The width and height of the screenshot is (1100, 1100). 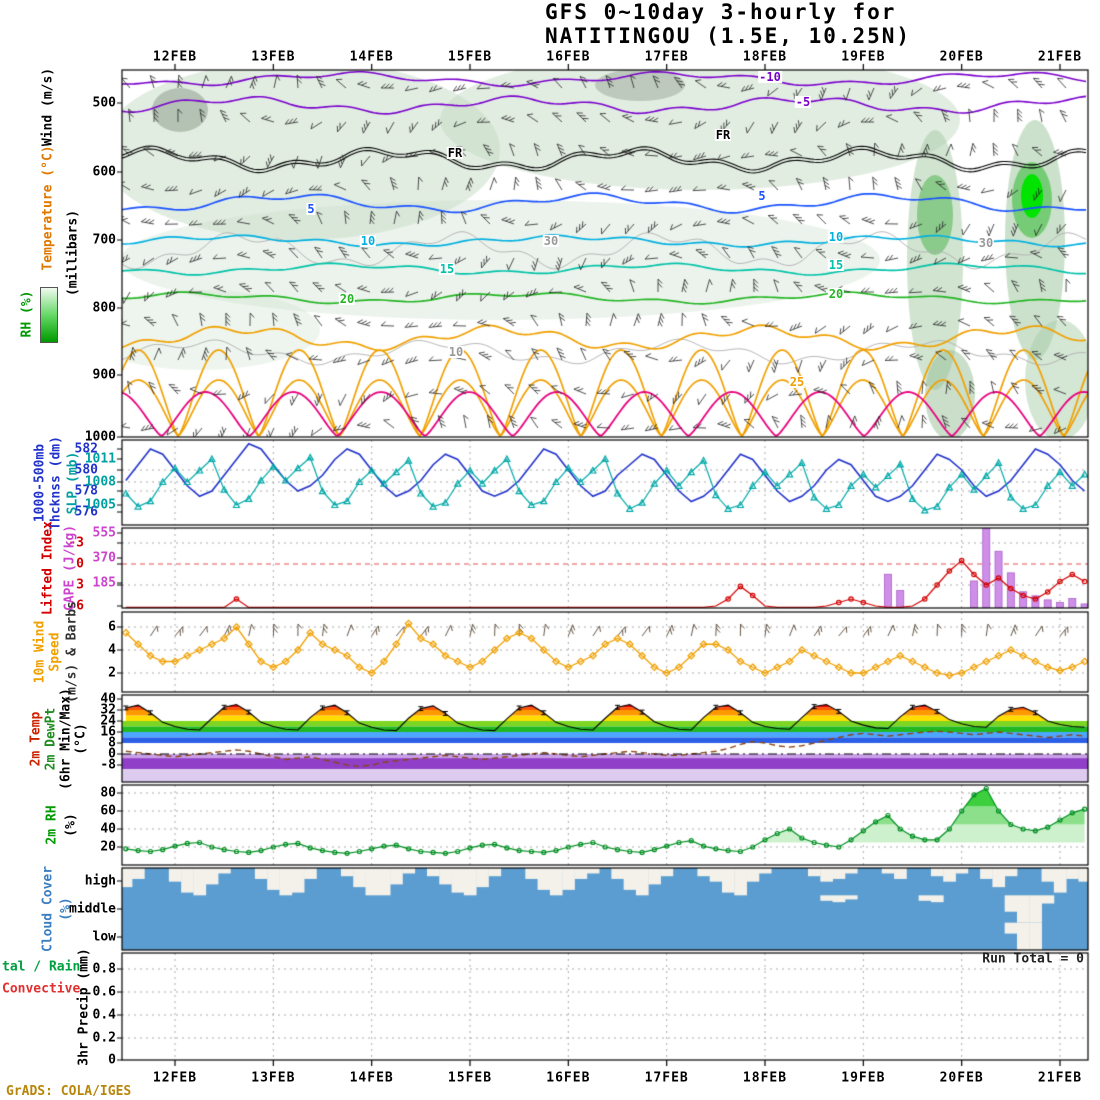 I want to click on grads-credit: GrADS: COLA/IGES, so click(x=69, y=1091).